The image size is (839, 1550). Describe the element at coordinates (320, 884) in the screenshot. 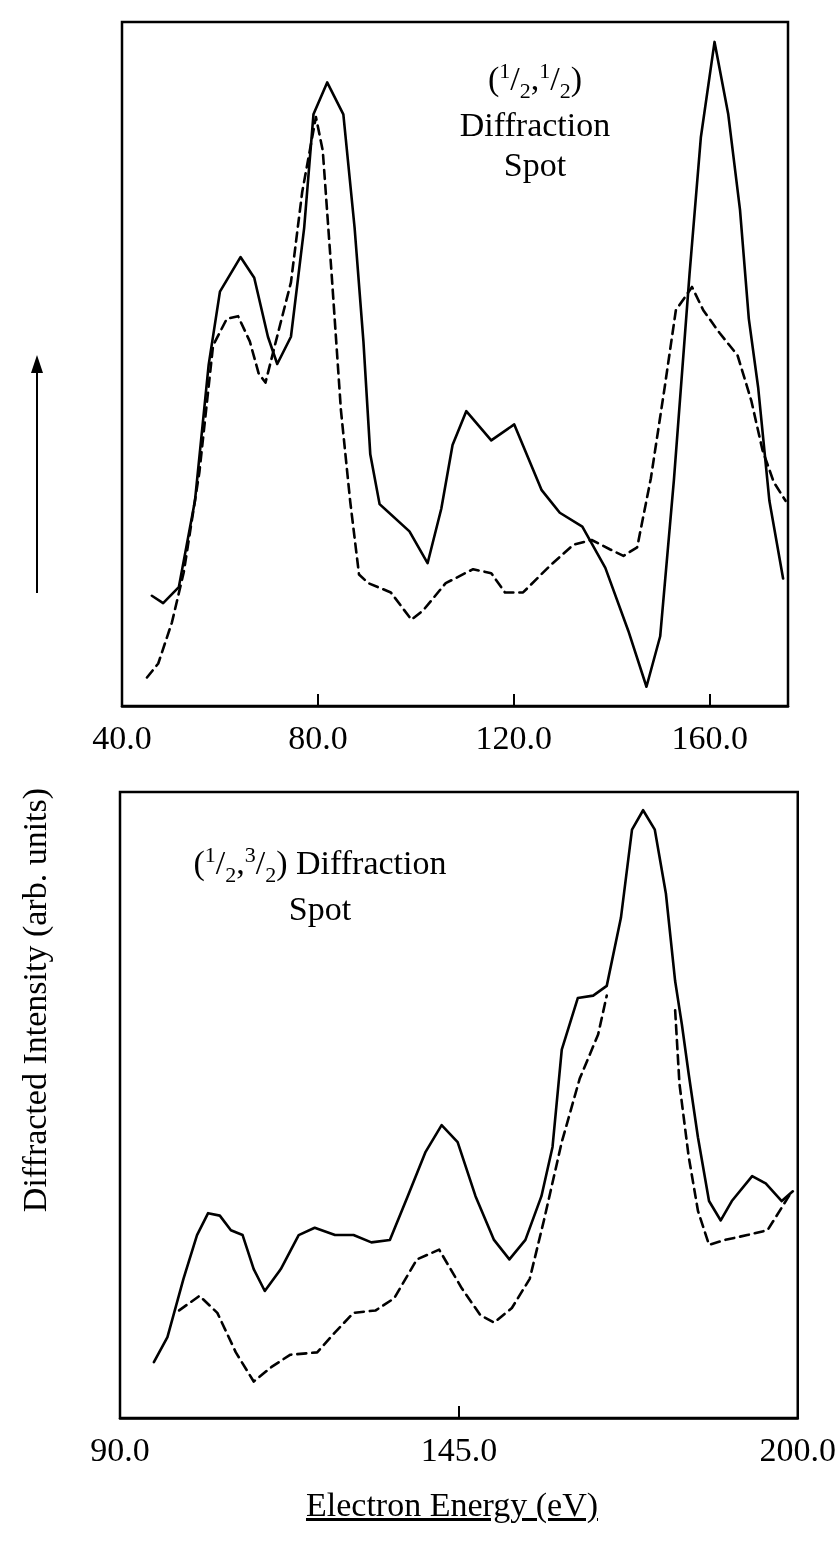

I see `text: ($^{1}$/$_{2}$,$^{3}$/$_{2}$) Diffraction Spot` at that location.